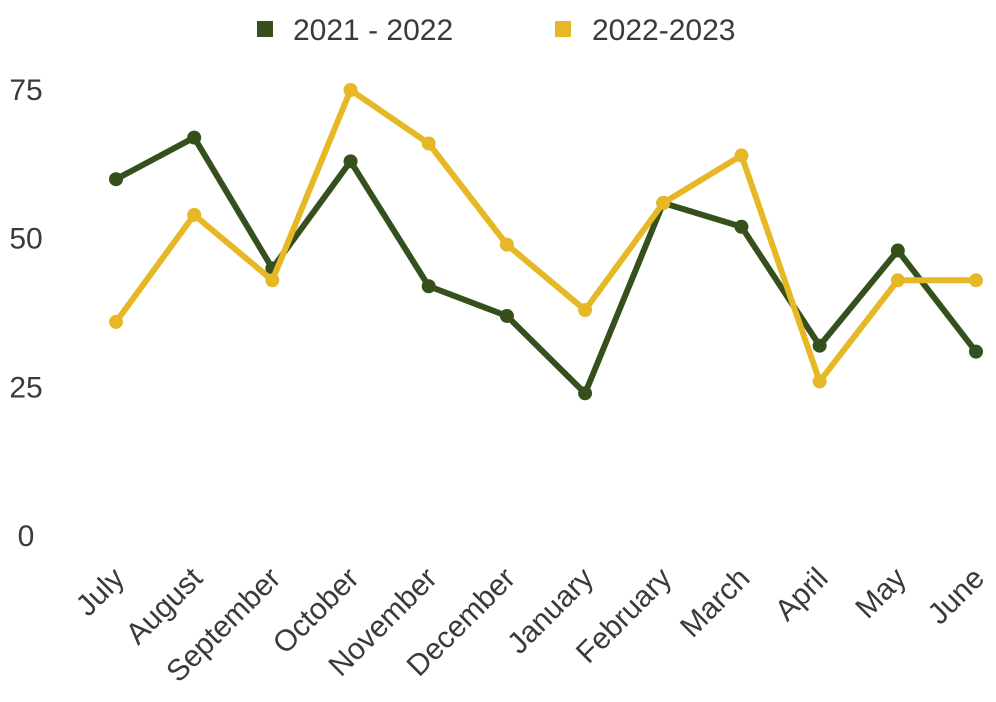  What do you see at coordinates (956, 596) in the screenshot?
I see `x-tick-label-june: June` at bounding box center [956, 596].